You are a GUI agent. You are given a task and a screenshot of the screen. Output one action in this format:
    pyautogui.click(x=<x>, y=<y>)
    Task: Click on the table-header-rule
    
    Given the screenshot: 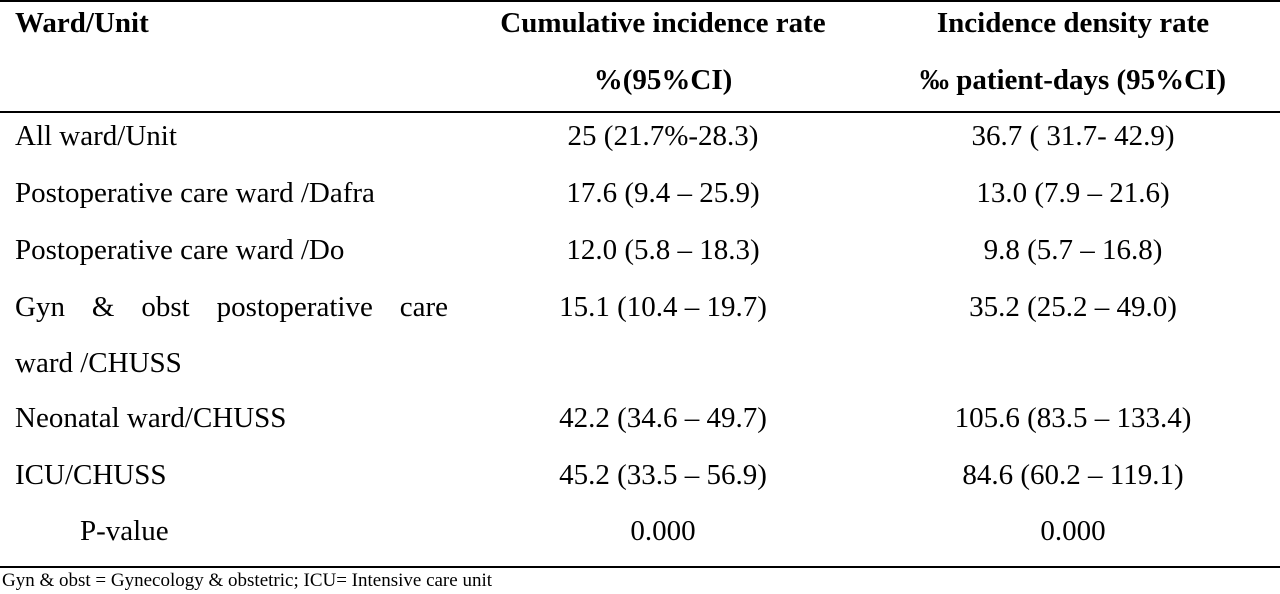 What is the action you would take?
    pyautogui.click(x=640, y=112)
    